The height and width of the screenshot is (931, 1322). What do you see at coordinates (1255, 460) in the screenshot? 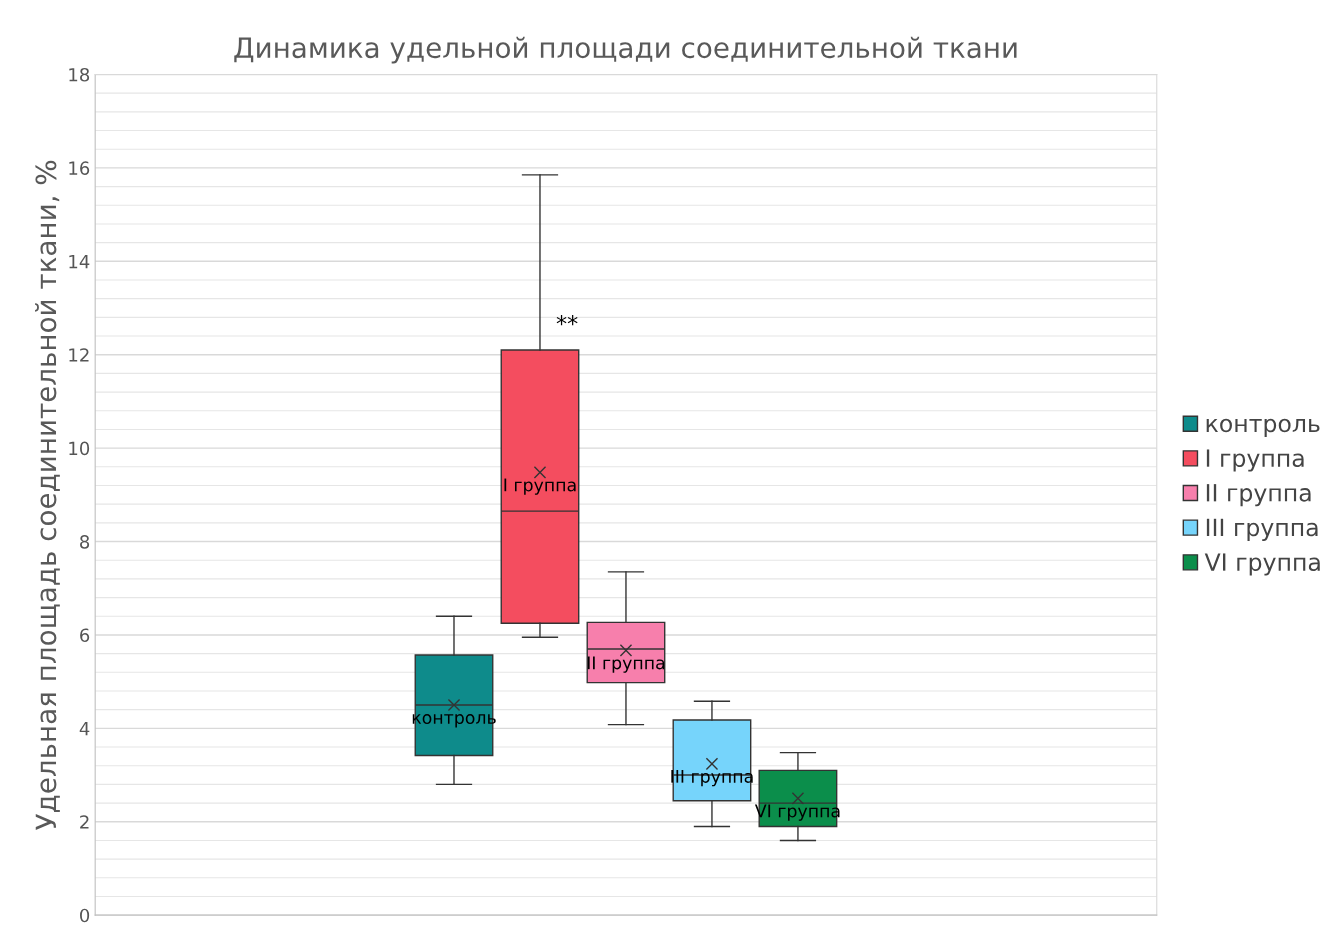
I see `legend-label: I группа` at bounding box center [1255, 460].